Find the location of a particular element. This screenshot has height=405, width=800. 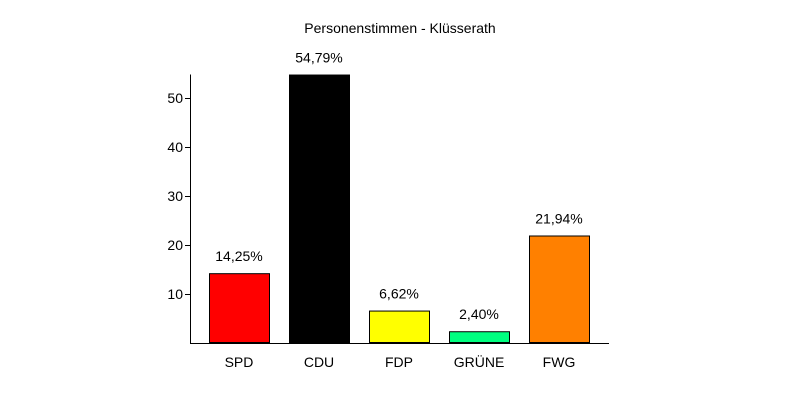

x-tick-label-gr-ne: GRÜNE is located at coordinates (479, 361).